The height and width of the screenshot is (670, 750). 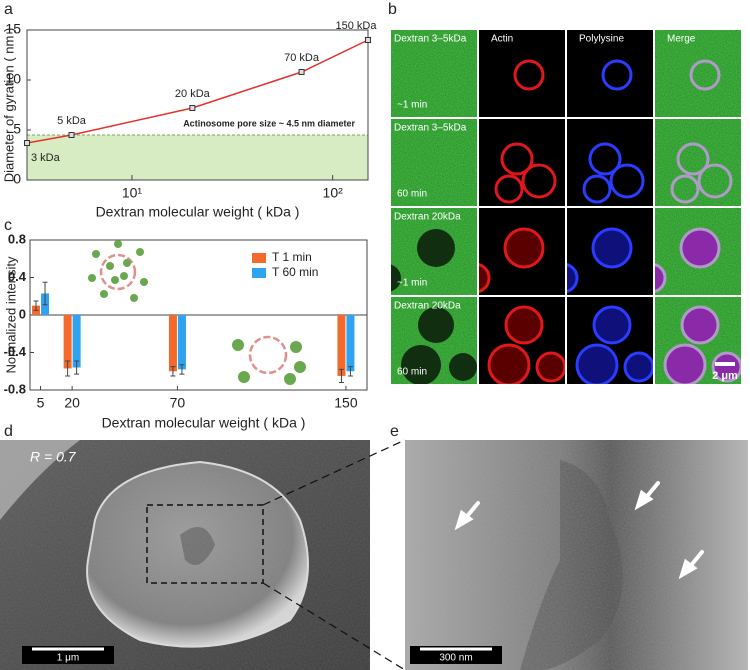 What do you see at coordinates (197, 312) in the screenshot?
I see `schematics` at bounding box center [197, 312].